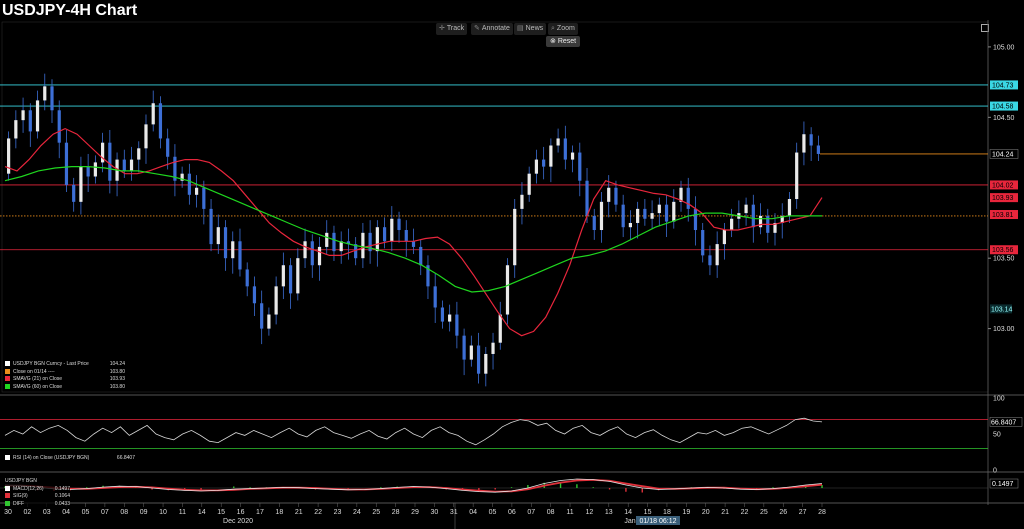  I want to click on sma21-tag-label: 103.93, so click(1003, 198).